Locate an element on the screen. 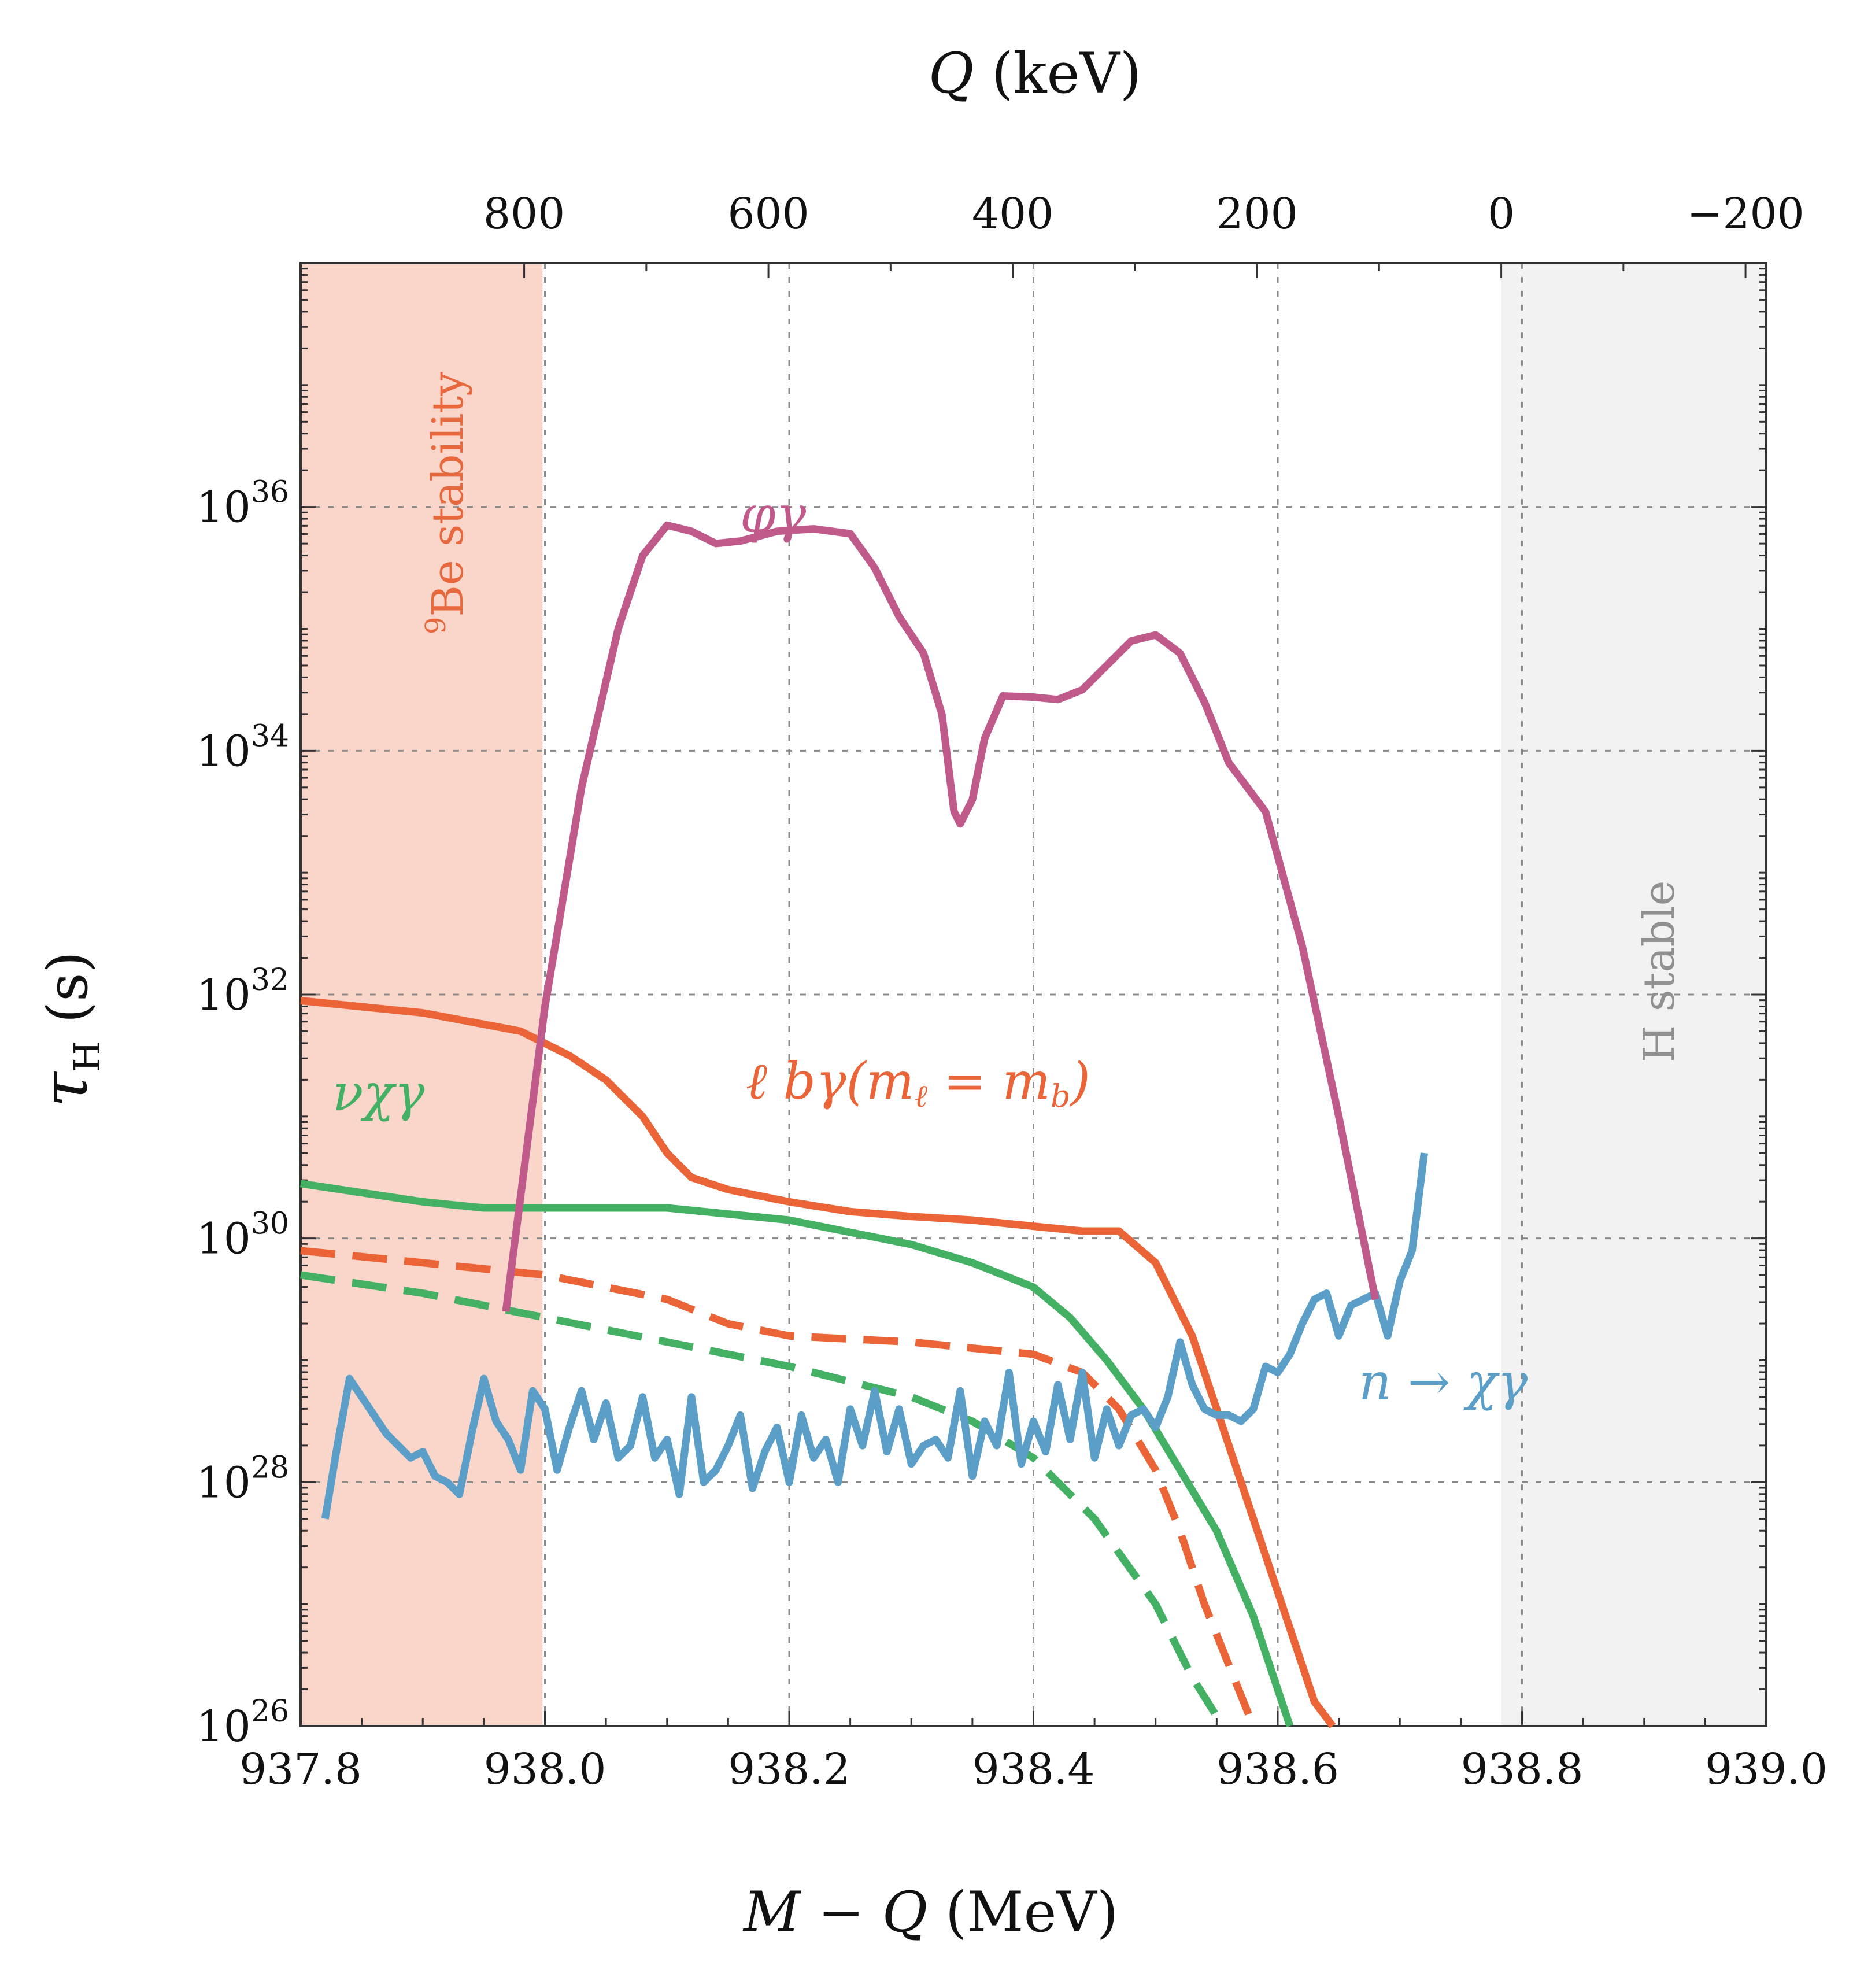 The image size is (1864, 1988). nu-chi-gamma-label: νχγ is located at coordinates (378, 1092).